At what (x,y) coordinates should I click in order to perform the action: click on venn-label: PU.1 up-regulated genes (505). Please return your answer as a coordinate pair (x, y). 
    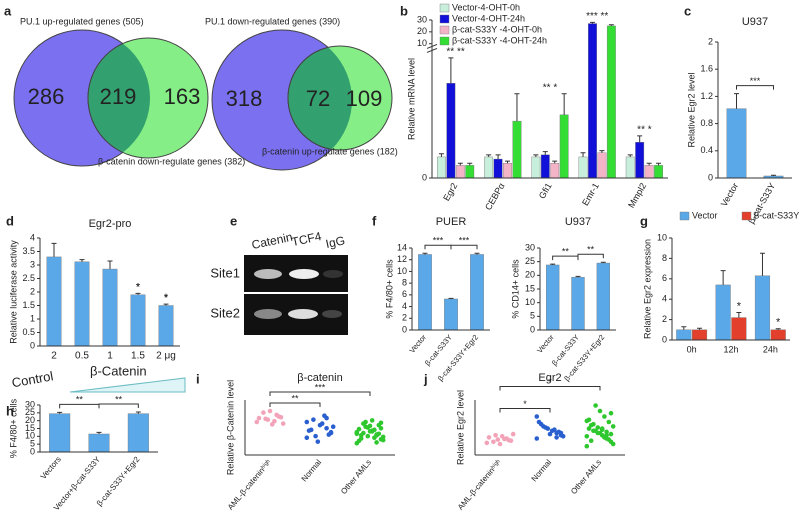
    Looking at the image, I should click on (82, 21).